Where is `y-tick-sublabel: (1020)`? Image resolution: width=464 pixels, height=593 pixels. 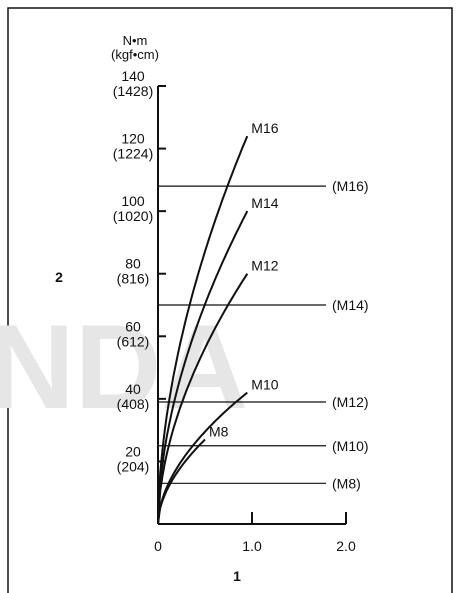
y-tick-sublabel: (1020) is located at coordinates (133, 216).